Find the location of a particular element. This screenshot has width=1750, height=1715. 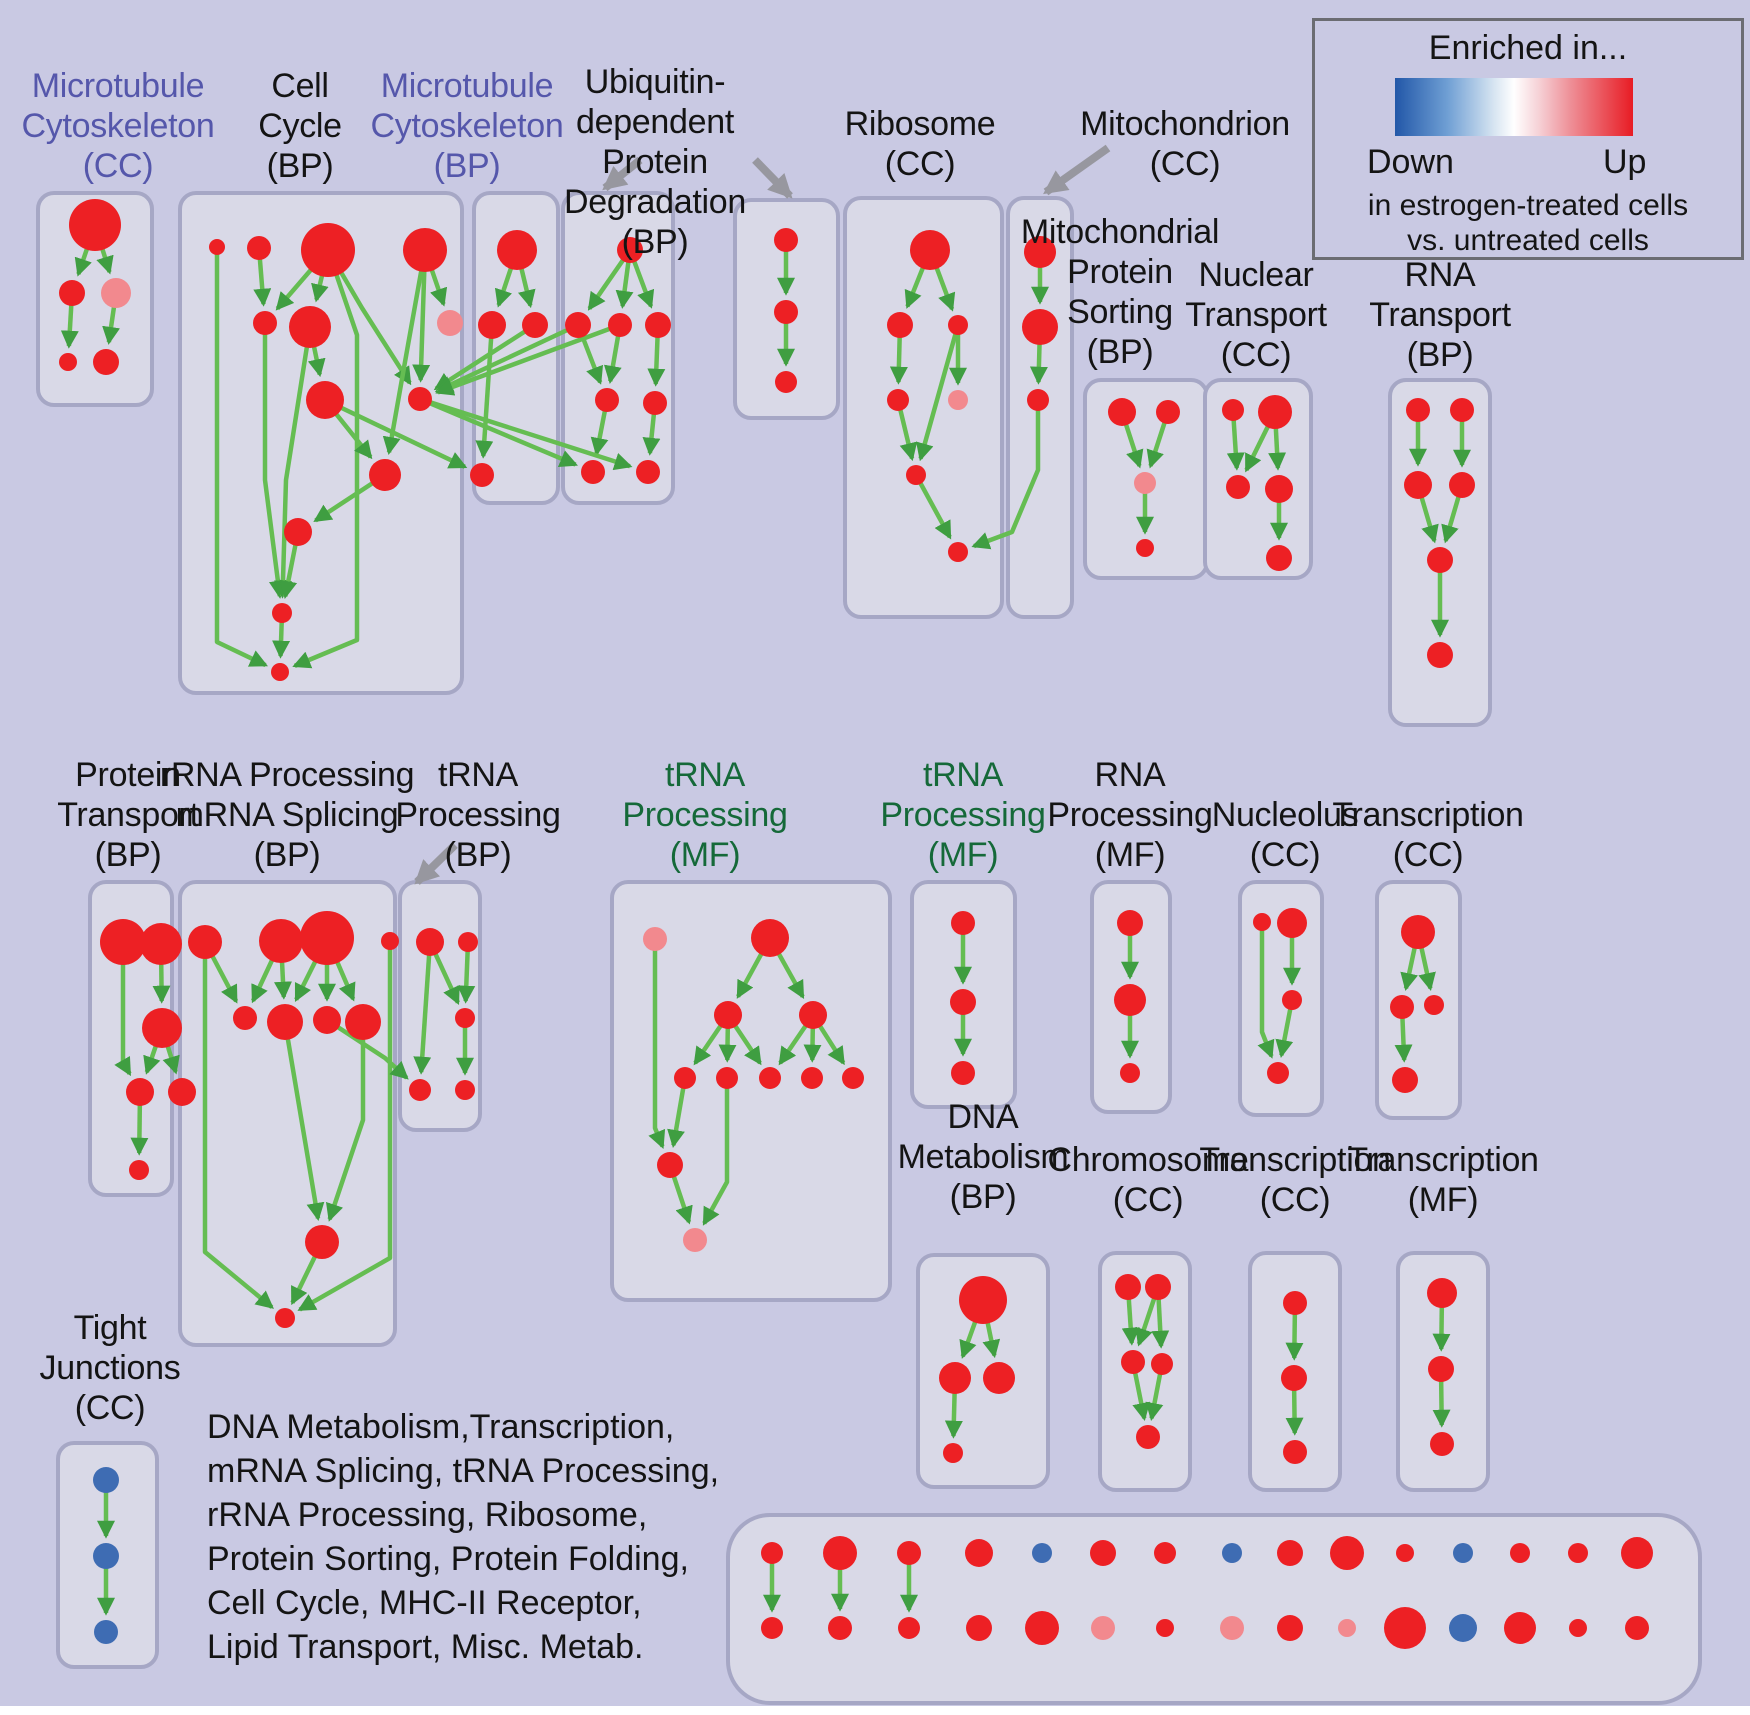

cluster-label-rna-mf: RNA Processing (MF) is located at coordinates (1130, 815).